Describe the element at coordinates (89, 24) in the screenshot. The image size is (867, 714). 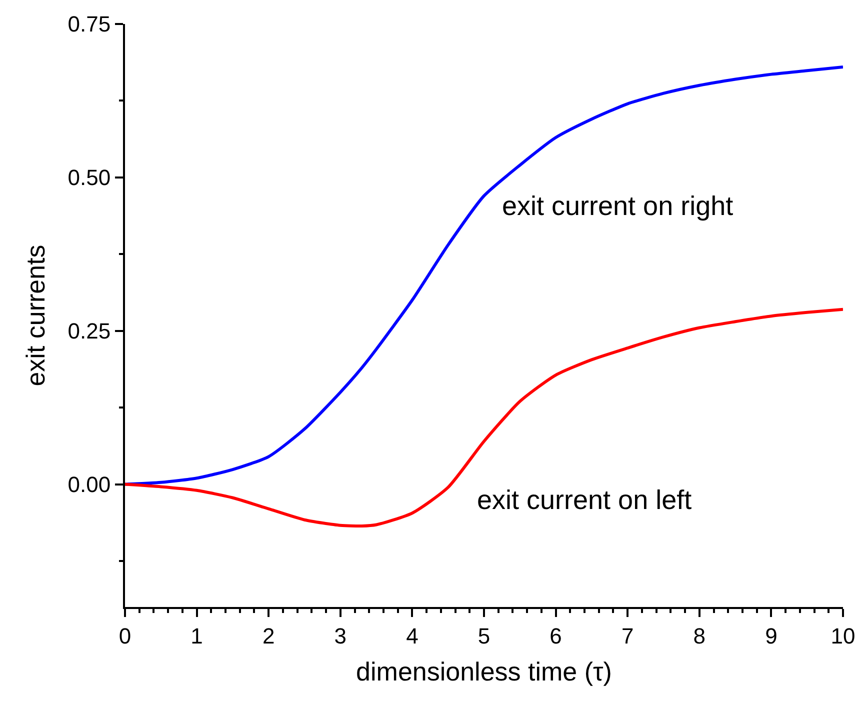
I see `y-tick-label: 0.75` at that location.